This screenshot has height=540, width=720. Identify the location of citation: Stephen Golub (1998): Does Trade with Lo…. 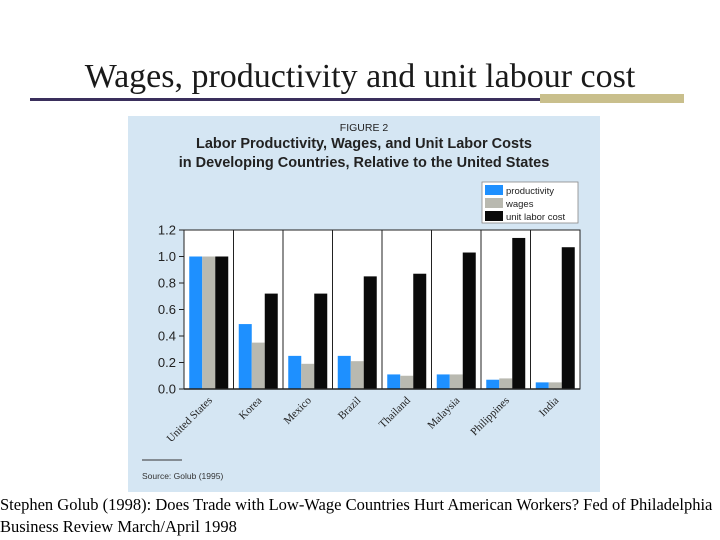
(356, 515).